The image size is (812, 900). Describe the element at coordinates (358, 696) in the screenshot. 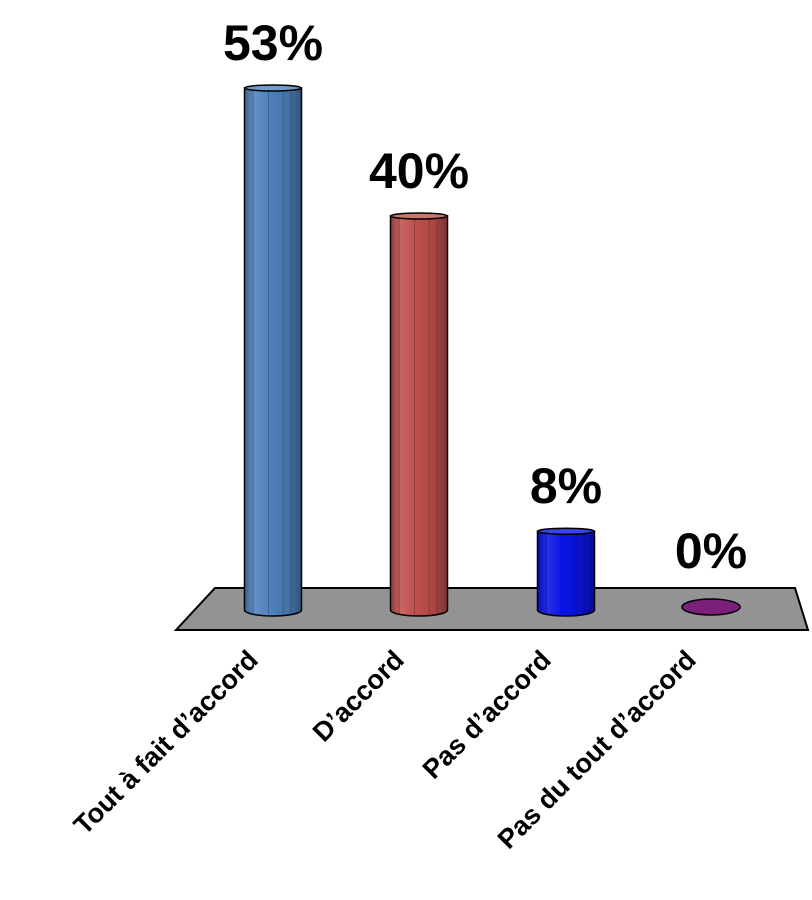

I see `category-label: D’accord` at that location.